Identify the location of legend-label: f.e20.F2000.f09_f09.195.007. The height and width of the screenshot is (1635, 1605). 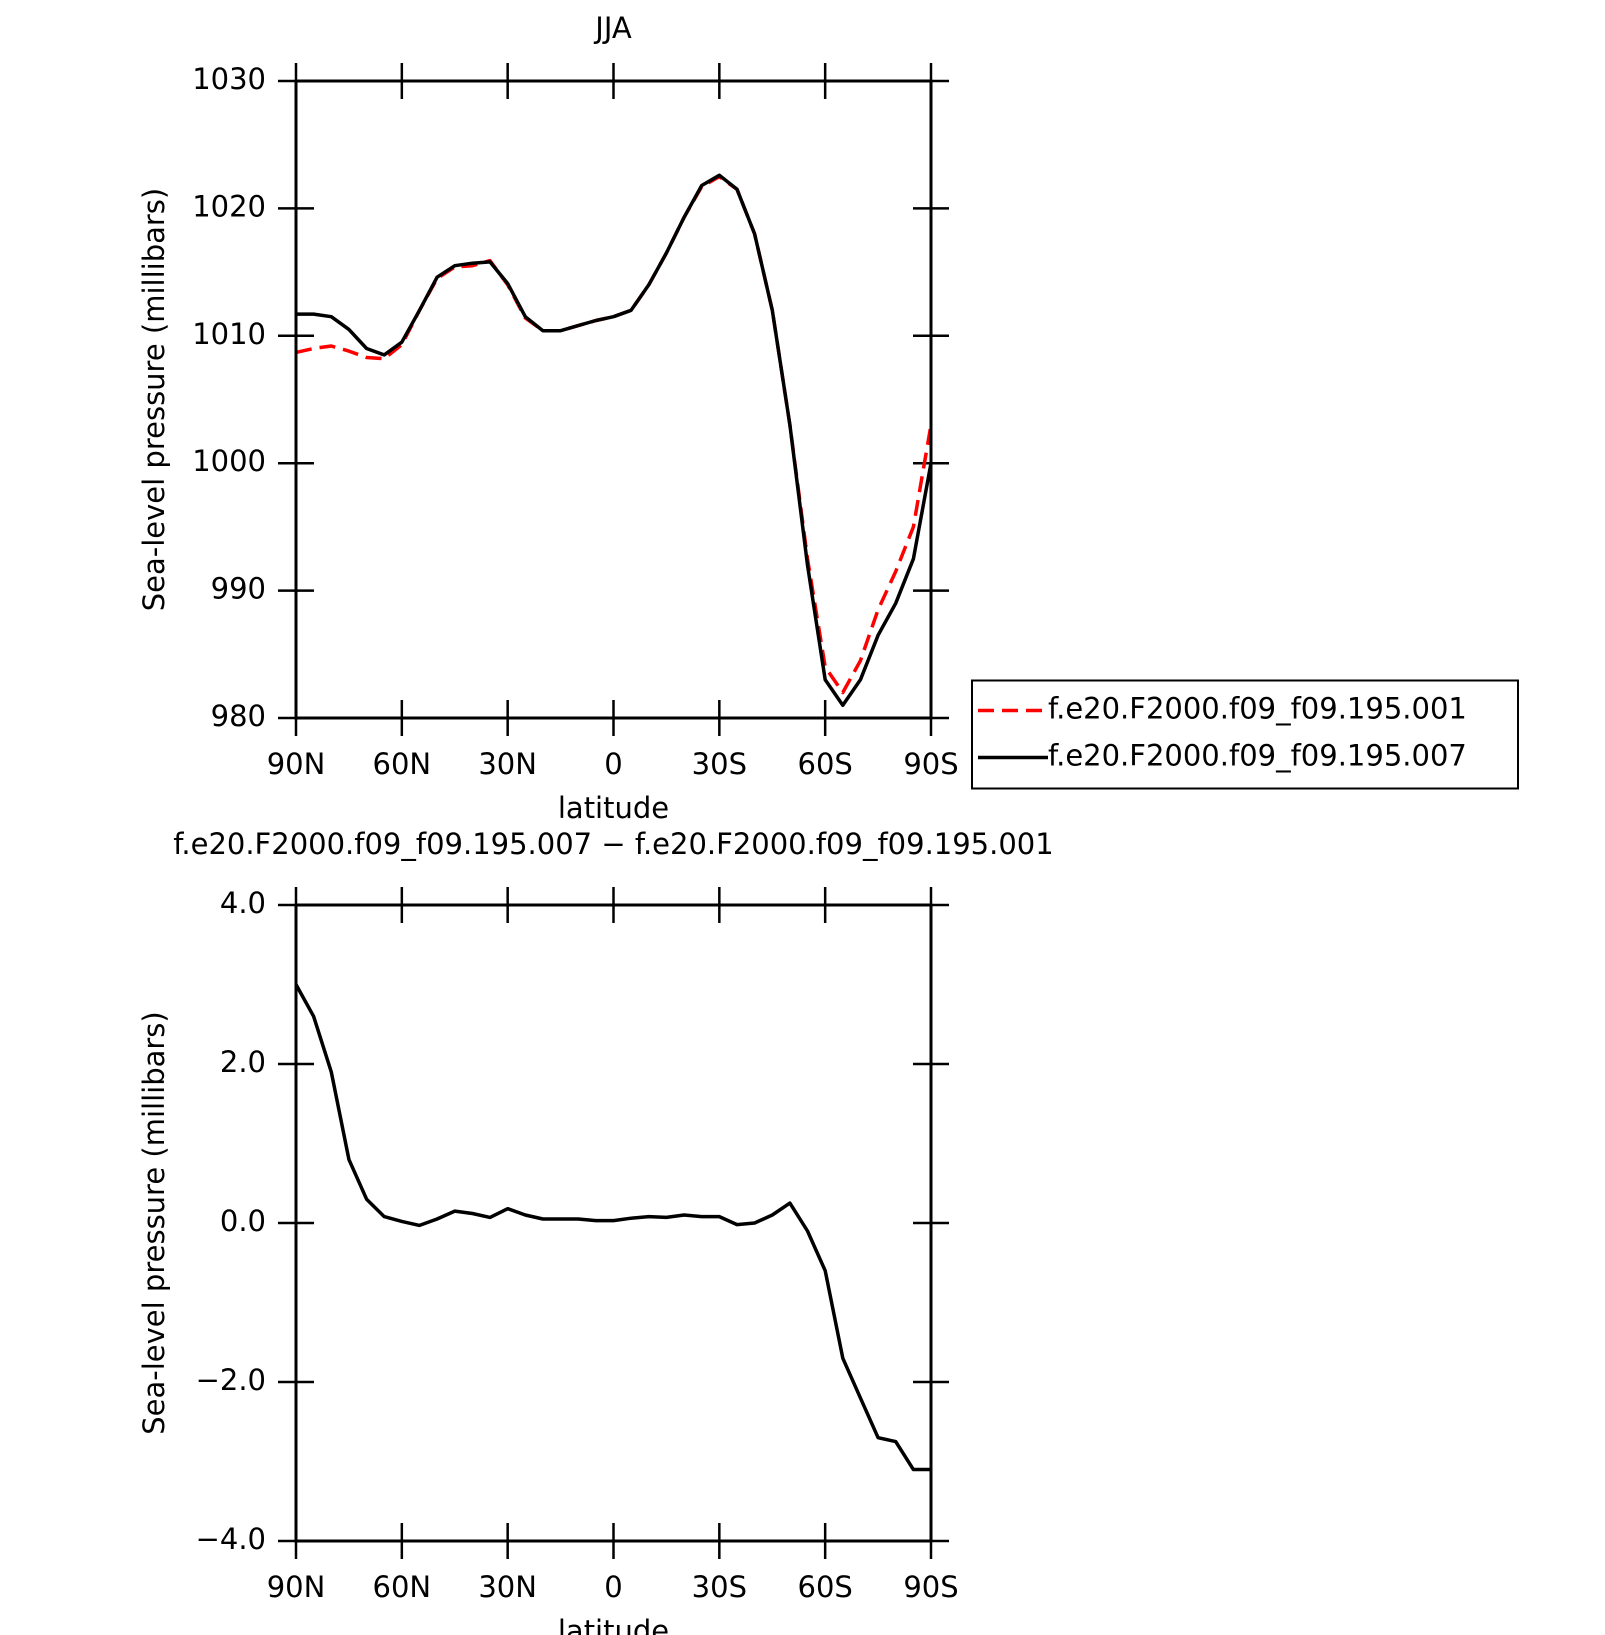
(1257, 756).